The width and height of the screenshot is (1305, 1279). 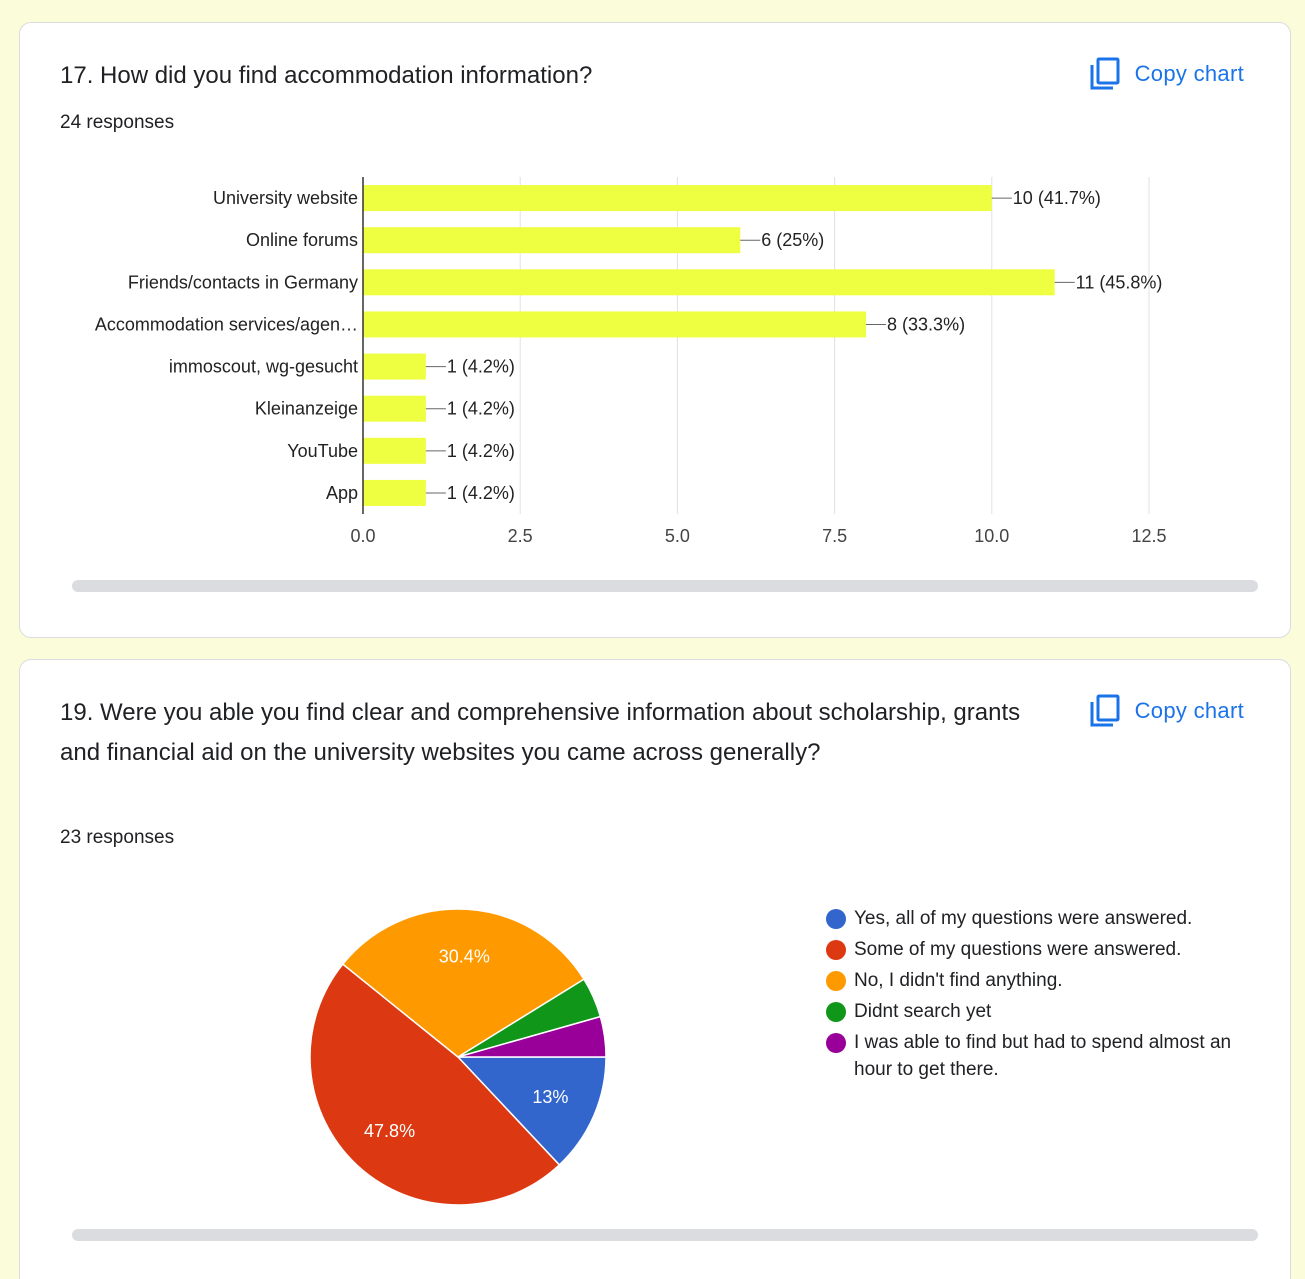 I want to click on slice-label: 30.4%, so click(x=464, y=957).